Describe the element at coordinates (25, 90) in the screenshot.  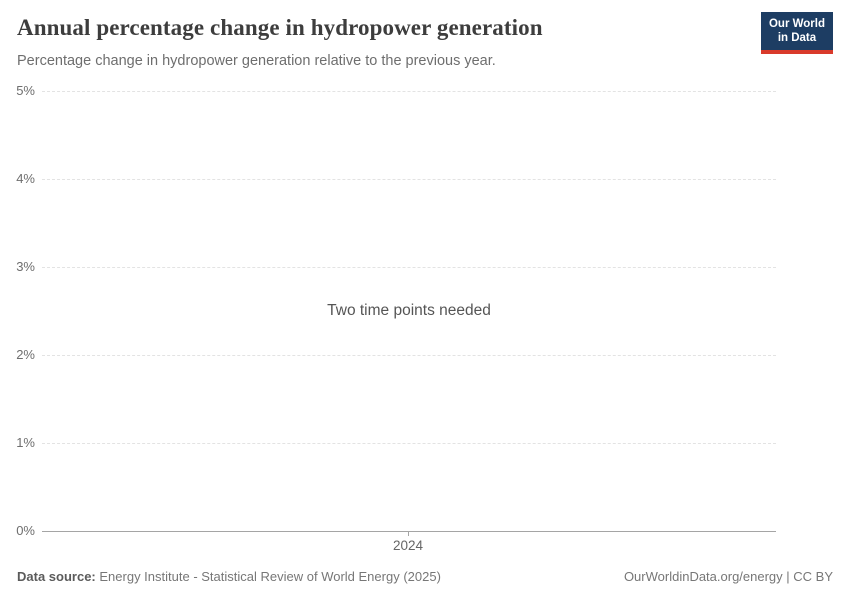
I see `y-tick-label-5pct: 5%` at that location.